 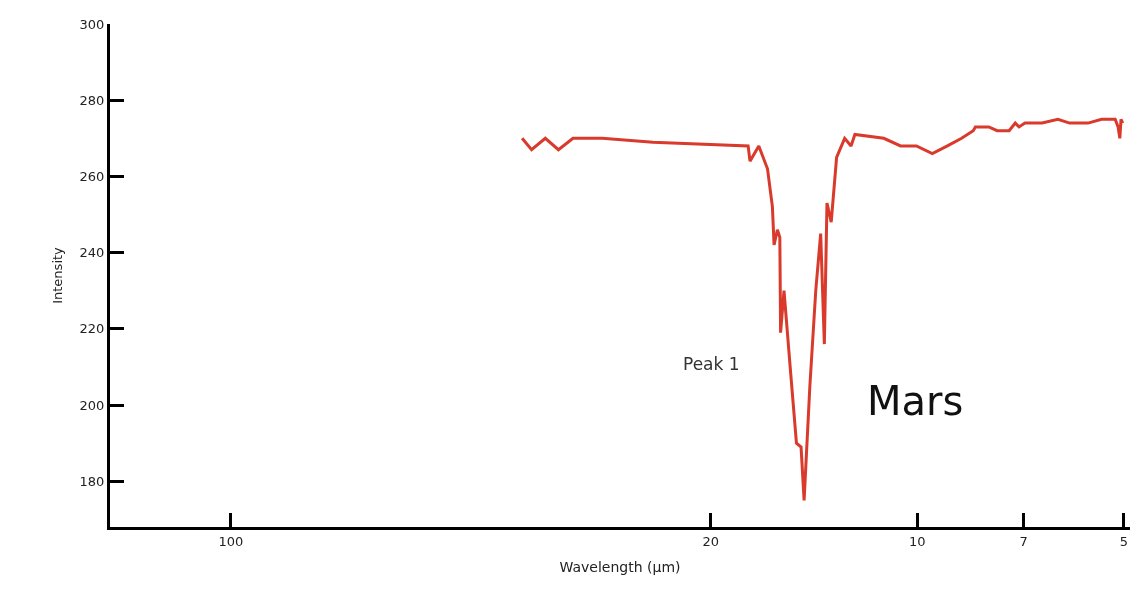 I want to click on x-tick-label: 20, so click(x=710, y=541).